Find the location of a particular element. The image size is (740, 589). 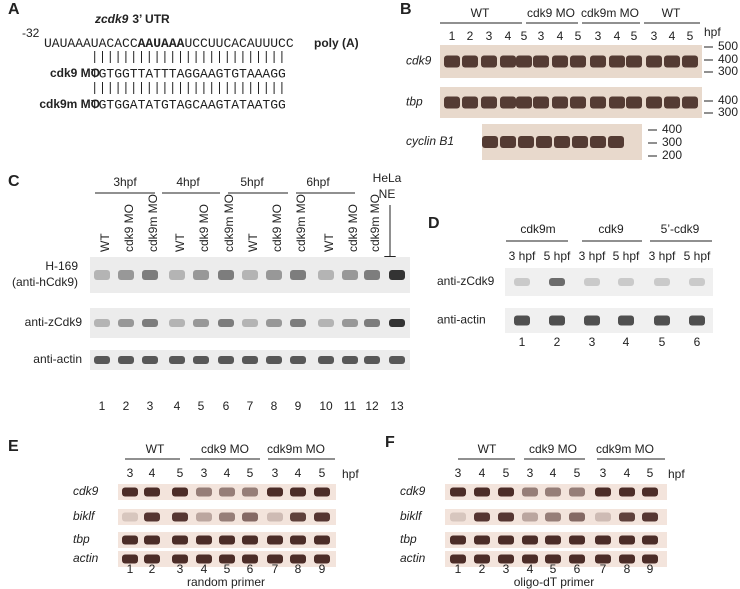

row-label: cdk9 is located at coordinates (413, 491).